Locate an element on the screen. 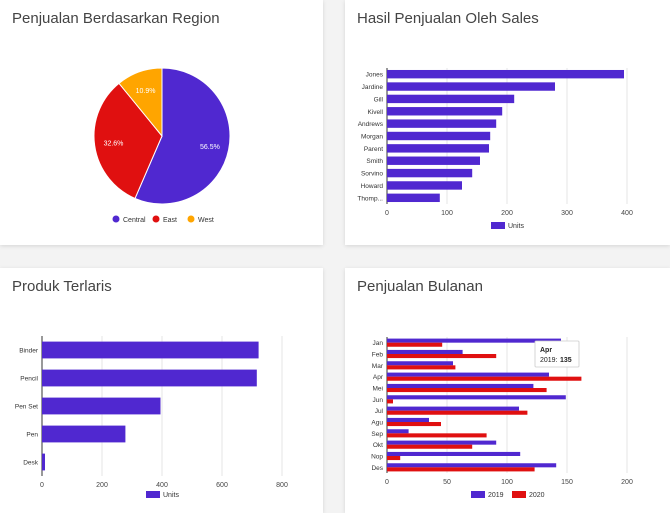  y-tick-label: Feb is located at coordinates (378, 355).